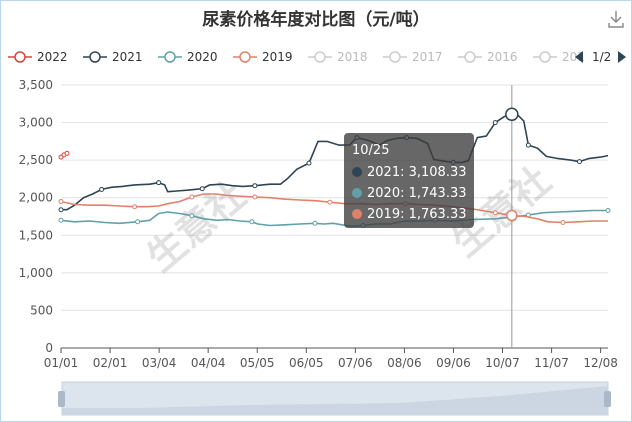  I want to click on y-tick-label: 1,000, so click(36, 273).